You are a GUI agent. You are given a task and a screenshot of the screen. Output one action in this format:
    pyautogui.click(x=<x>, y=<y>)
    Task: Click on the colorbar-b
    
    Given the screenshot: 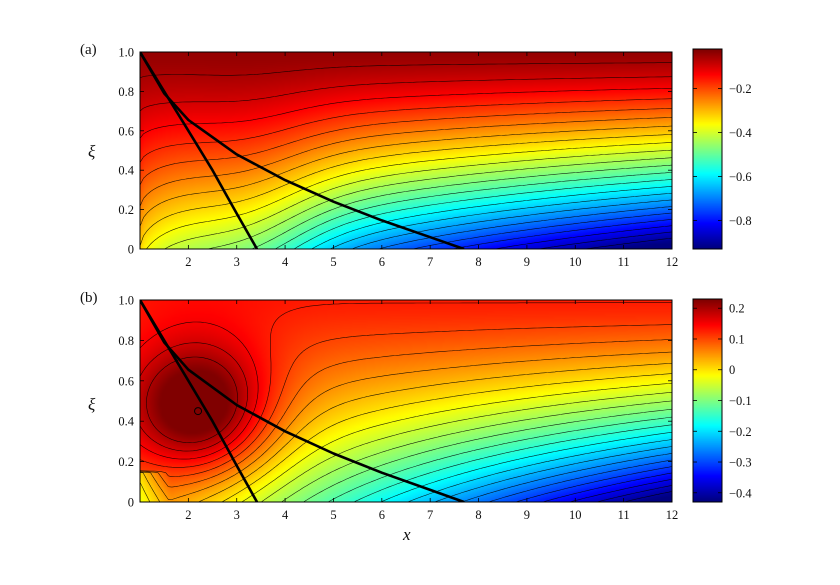 What is the action you would take?
    pyautogui.click(x=707, y=400)
    